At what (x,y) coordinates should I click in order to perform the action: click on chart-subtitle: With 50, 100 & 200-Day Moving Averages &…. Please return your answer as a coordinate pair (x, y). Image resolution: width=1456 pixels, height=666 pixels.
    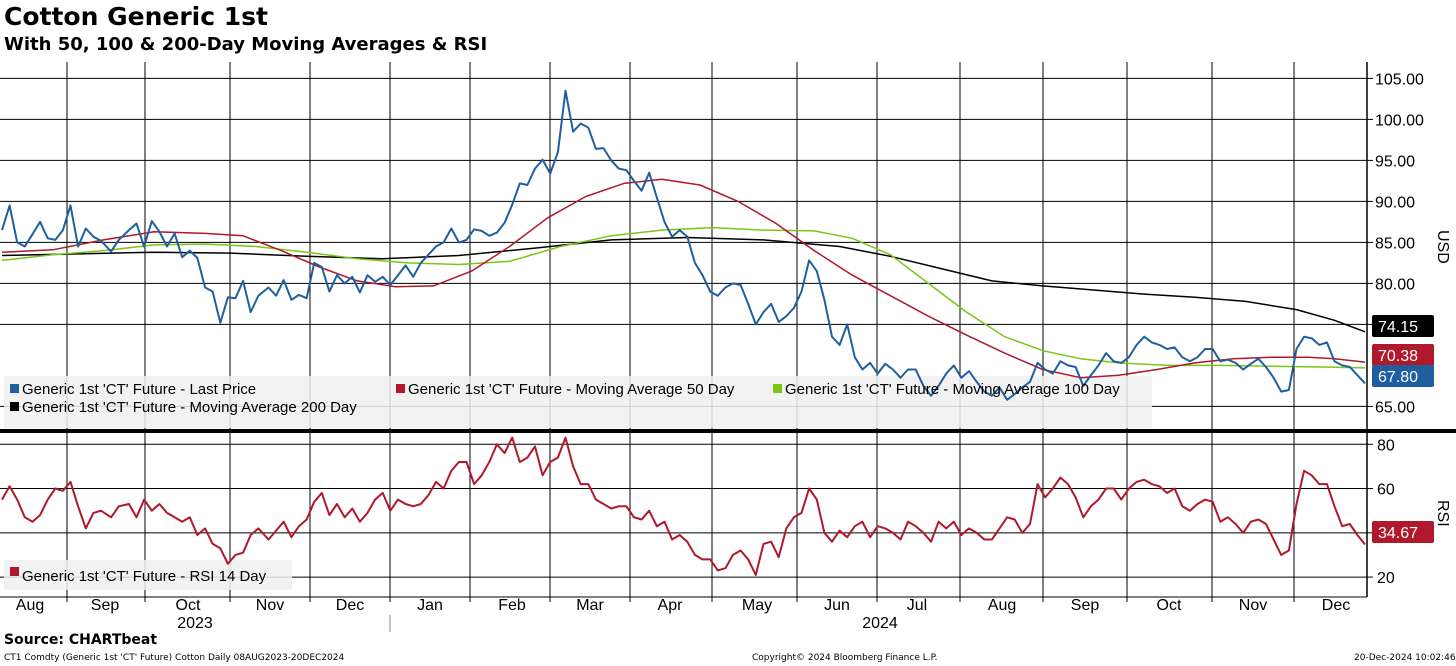
    Looking at the image, I should click on (246, 44).